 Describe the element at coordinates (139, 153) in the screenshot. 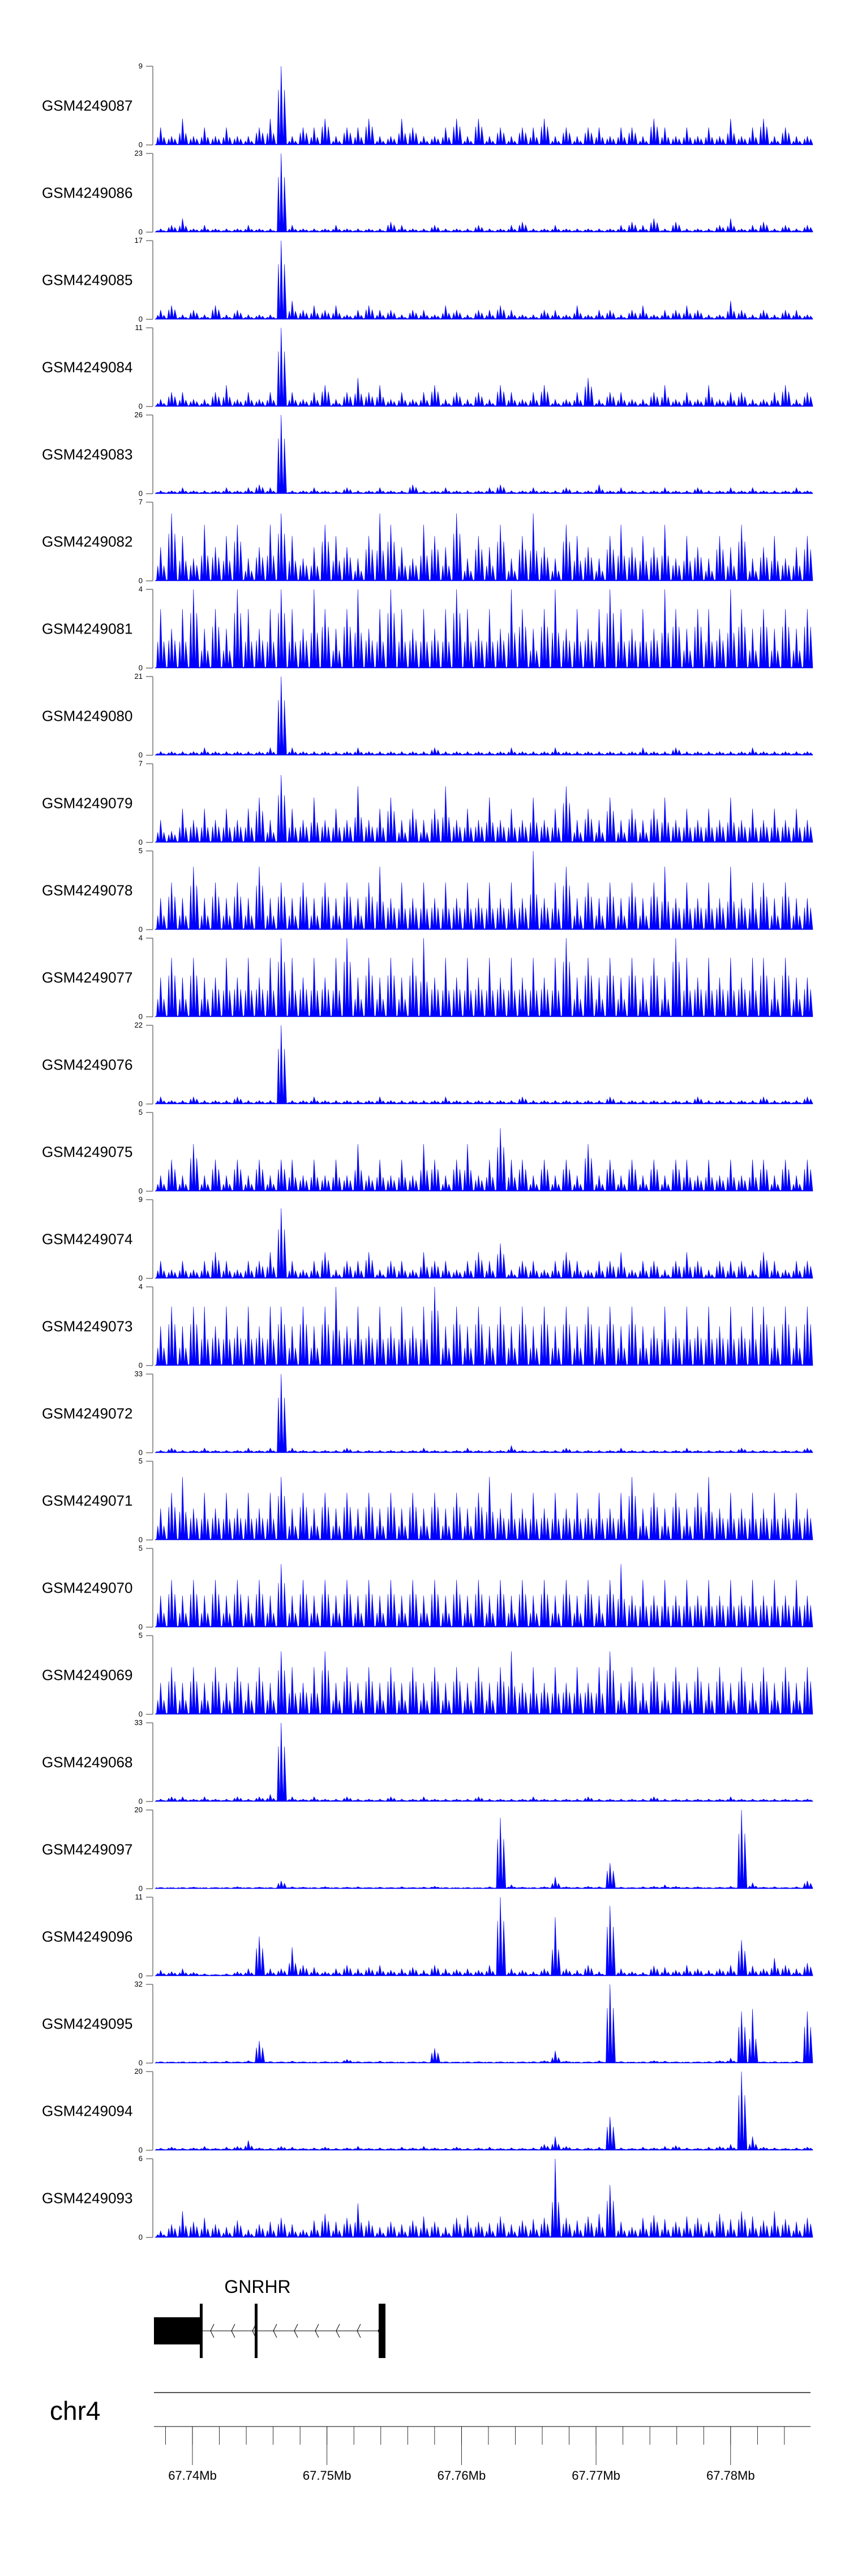

I see `y-max-label: 23` at that location.